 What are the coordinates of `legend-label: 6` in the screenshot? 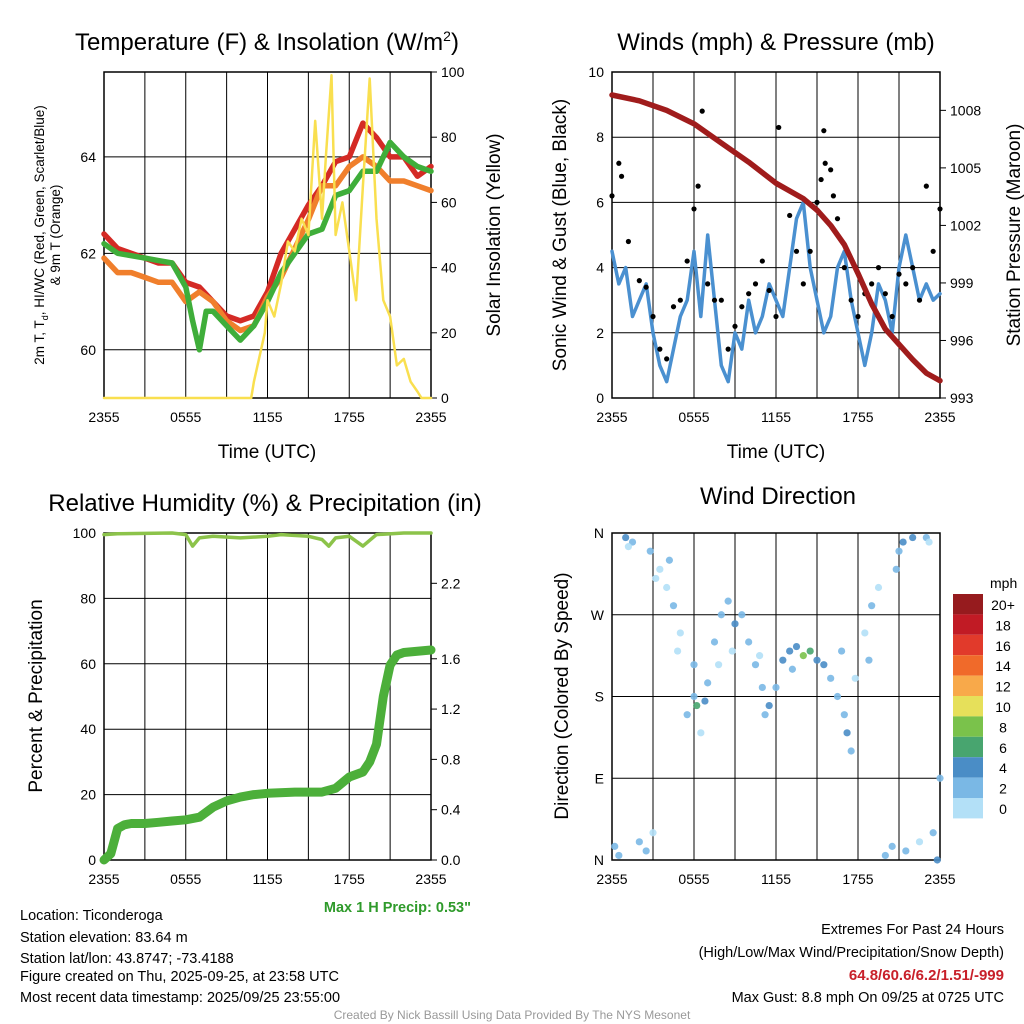 It's located at (1003, 748).